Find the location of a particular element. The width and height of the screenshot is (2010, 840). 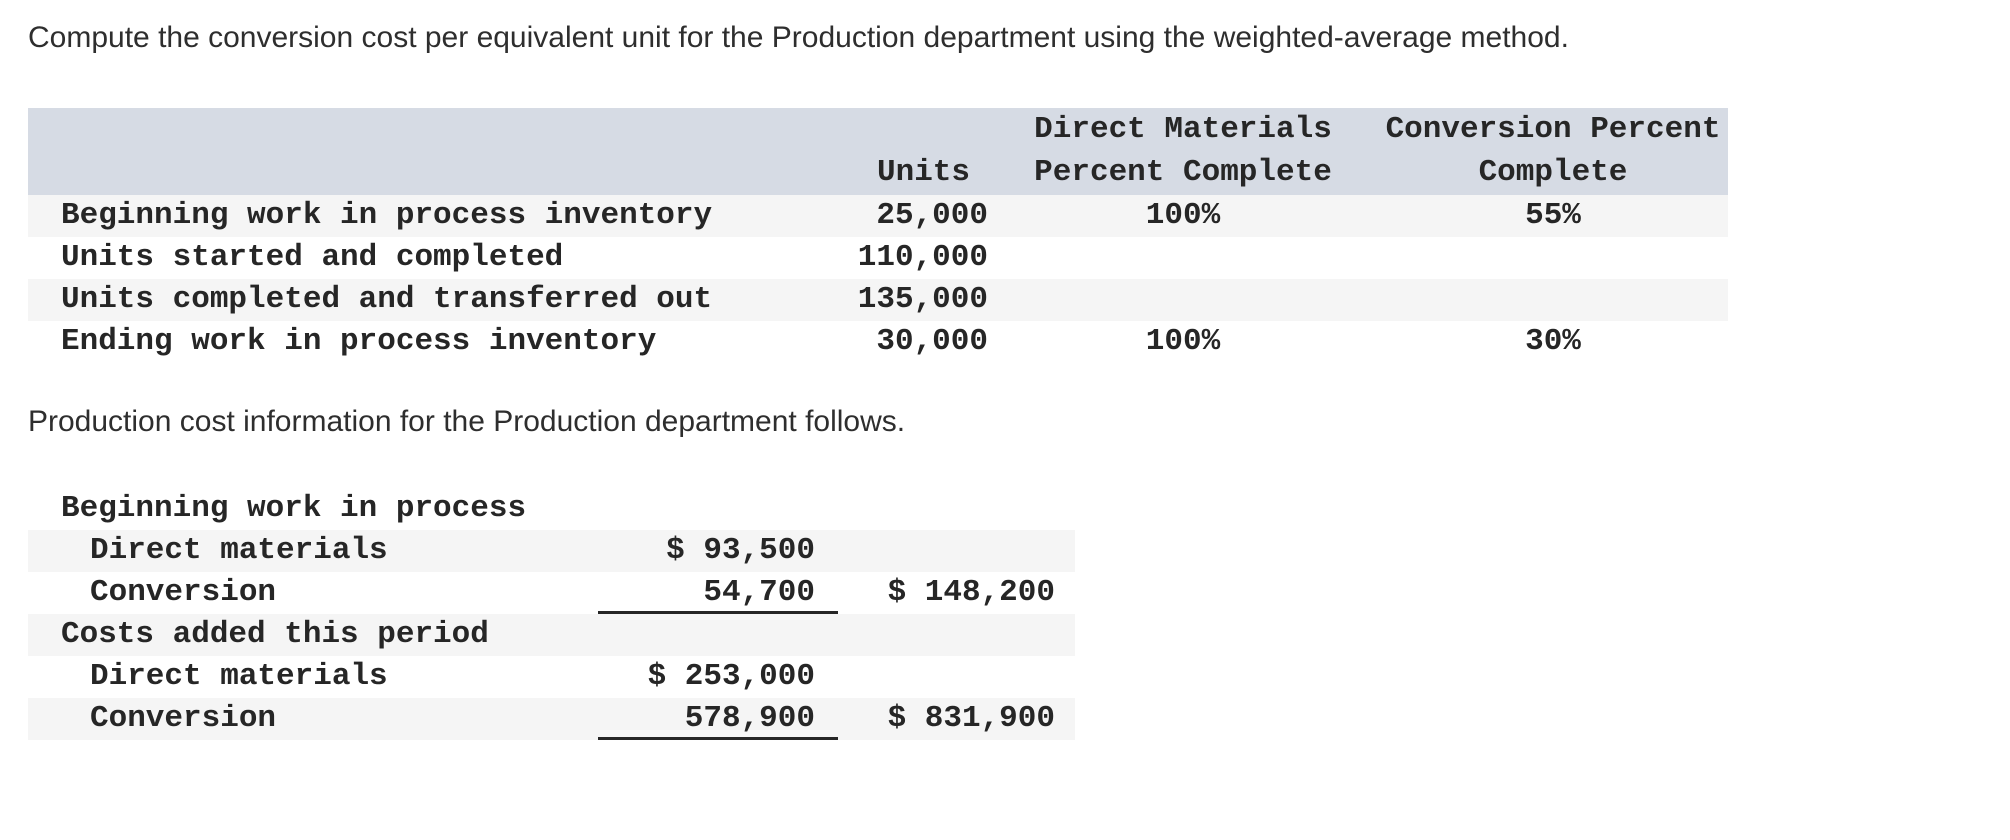

total-value: $ 148,200 is located at coordinates (971, 592).